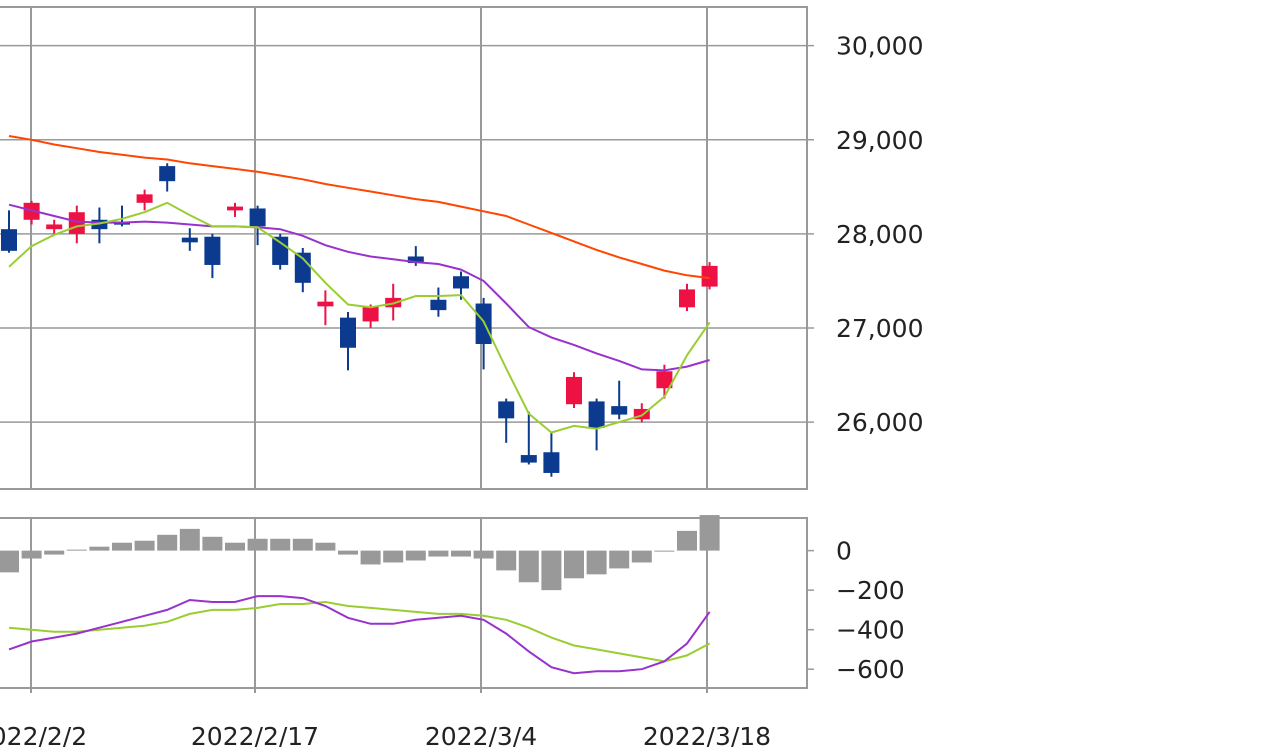  I want to click on lower-y-tick-label: 0, so click(844, 551).